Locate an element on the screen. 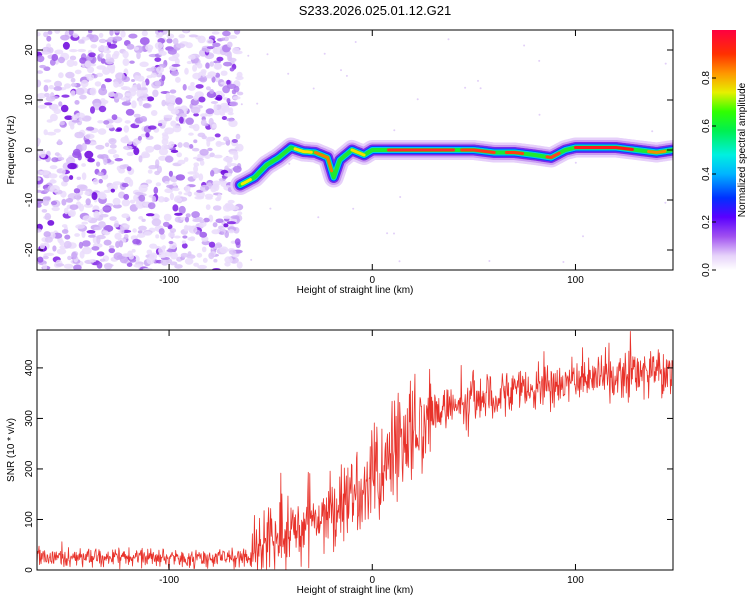 Image resolution: width=750 pixels, height=600 pixels. spec-y-tick-label: -20 is located at coordinates (29, 249).